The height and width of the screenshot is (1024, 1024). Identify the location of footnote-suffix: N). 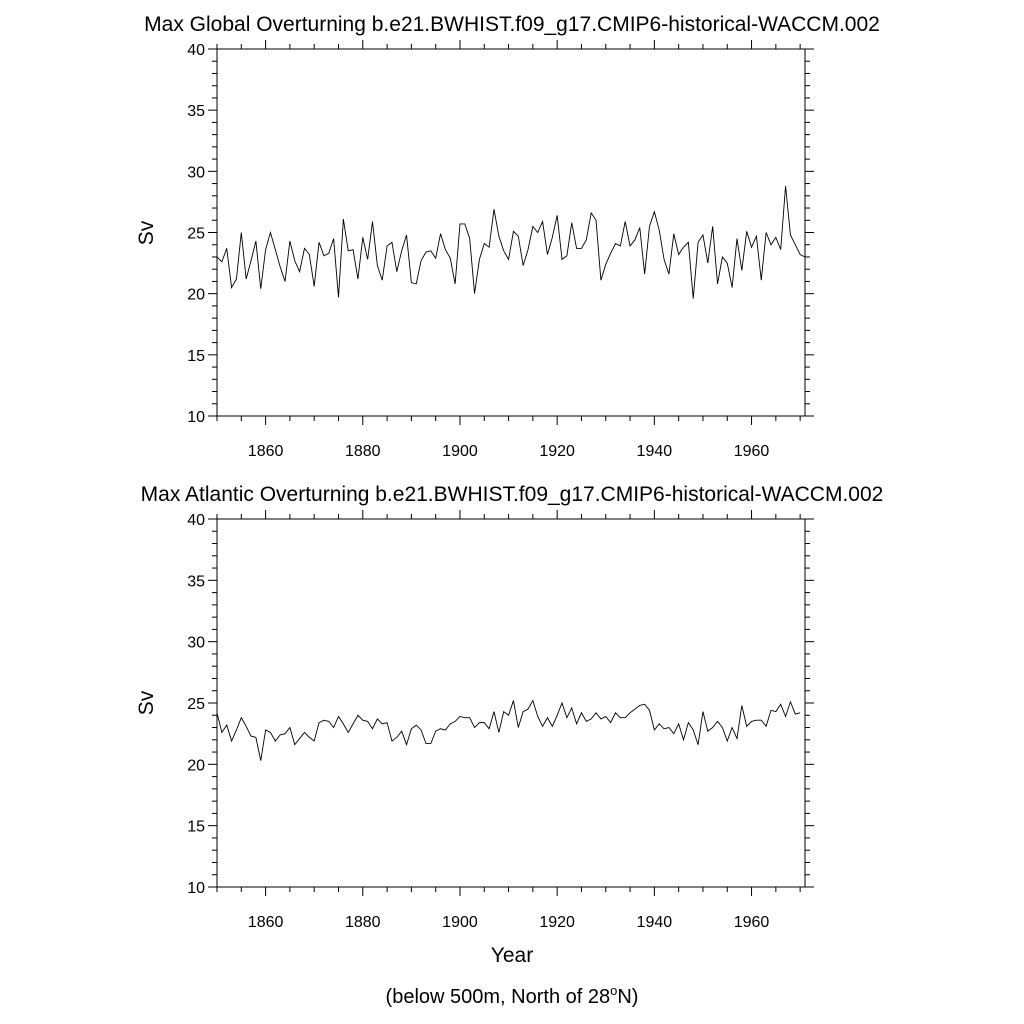
(627, 997).